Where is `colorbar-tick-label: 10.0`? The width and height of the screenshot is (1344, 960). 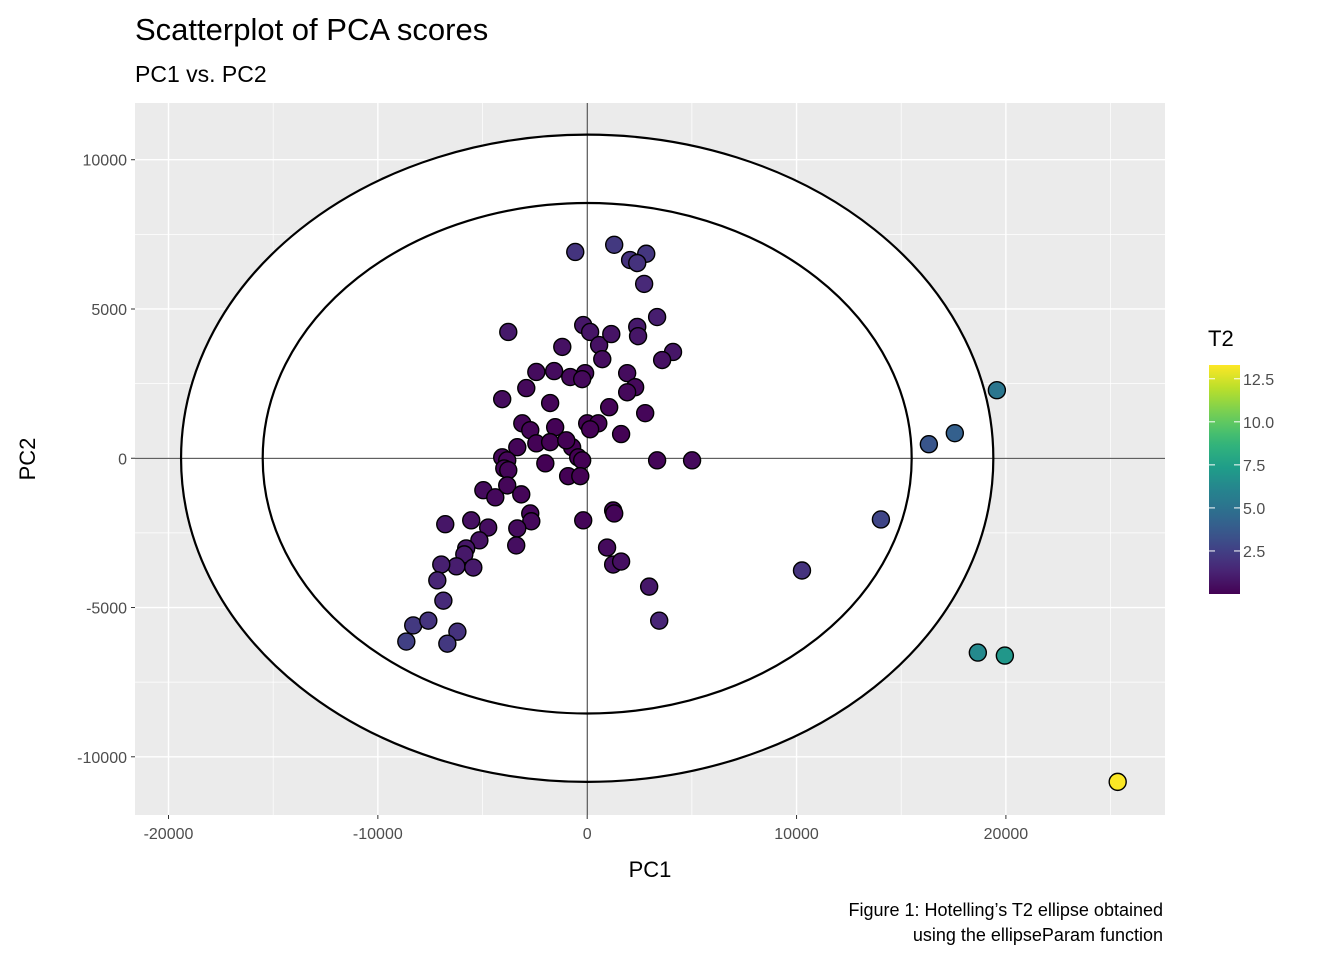 colorbar-tick-label: 10.0 is located at coordinates (1258, 423).